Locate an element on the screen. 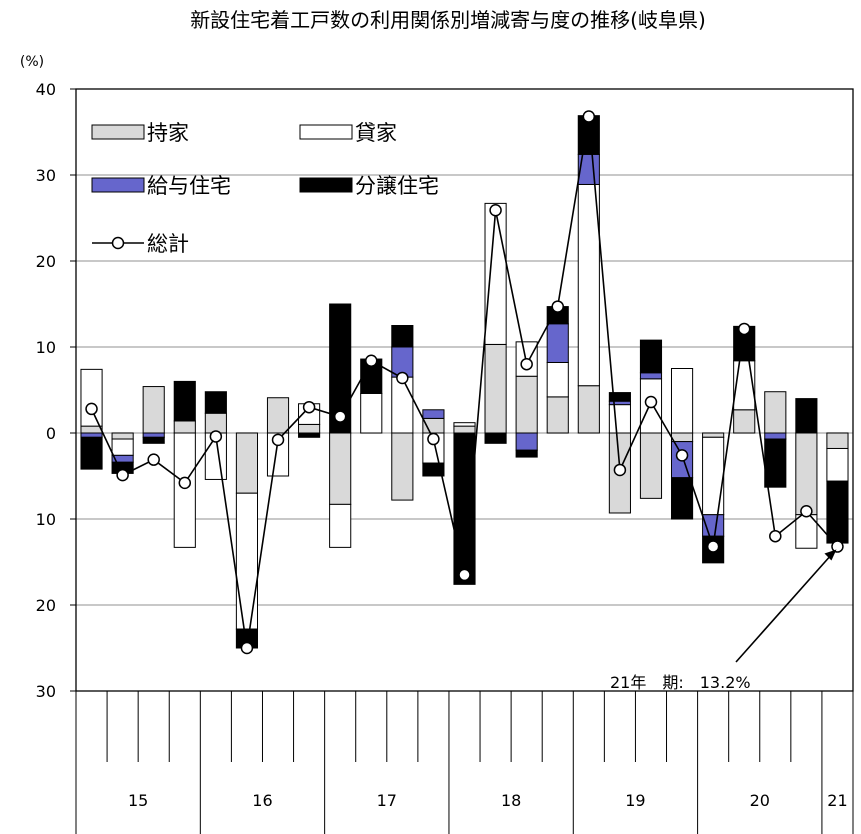  legend-swatch-mochiie is located at coordinates (118, 132).